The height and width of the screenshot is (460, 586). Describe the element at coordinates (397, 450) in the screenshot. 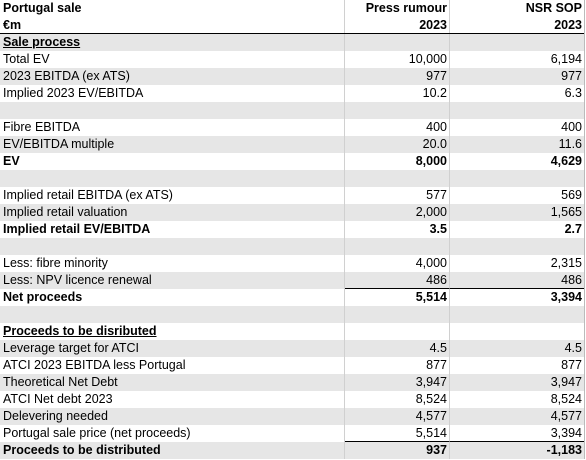

I see `cell-value: 937` at that location.